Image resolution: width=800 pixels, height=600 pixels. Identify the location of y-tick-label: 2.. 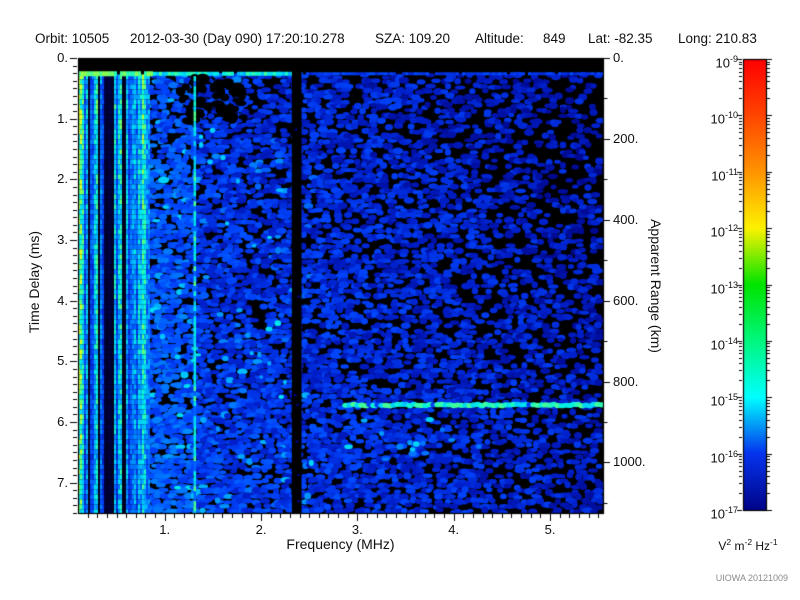
(62, 179).